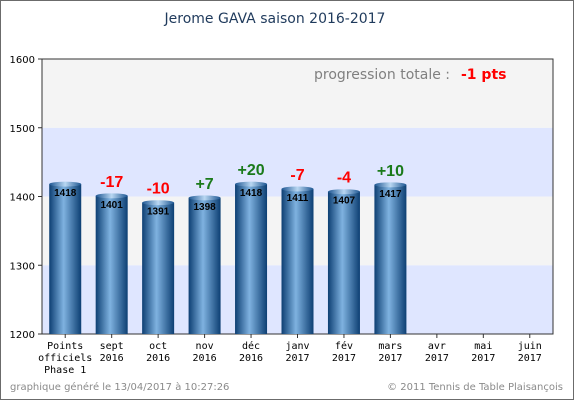 Image resolution: width=574 pixels, height=400 pixels. Describe the element at coordinates (22, 198) in the screenshot. I see `y-tick-label: 1400` at that location.